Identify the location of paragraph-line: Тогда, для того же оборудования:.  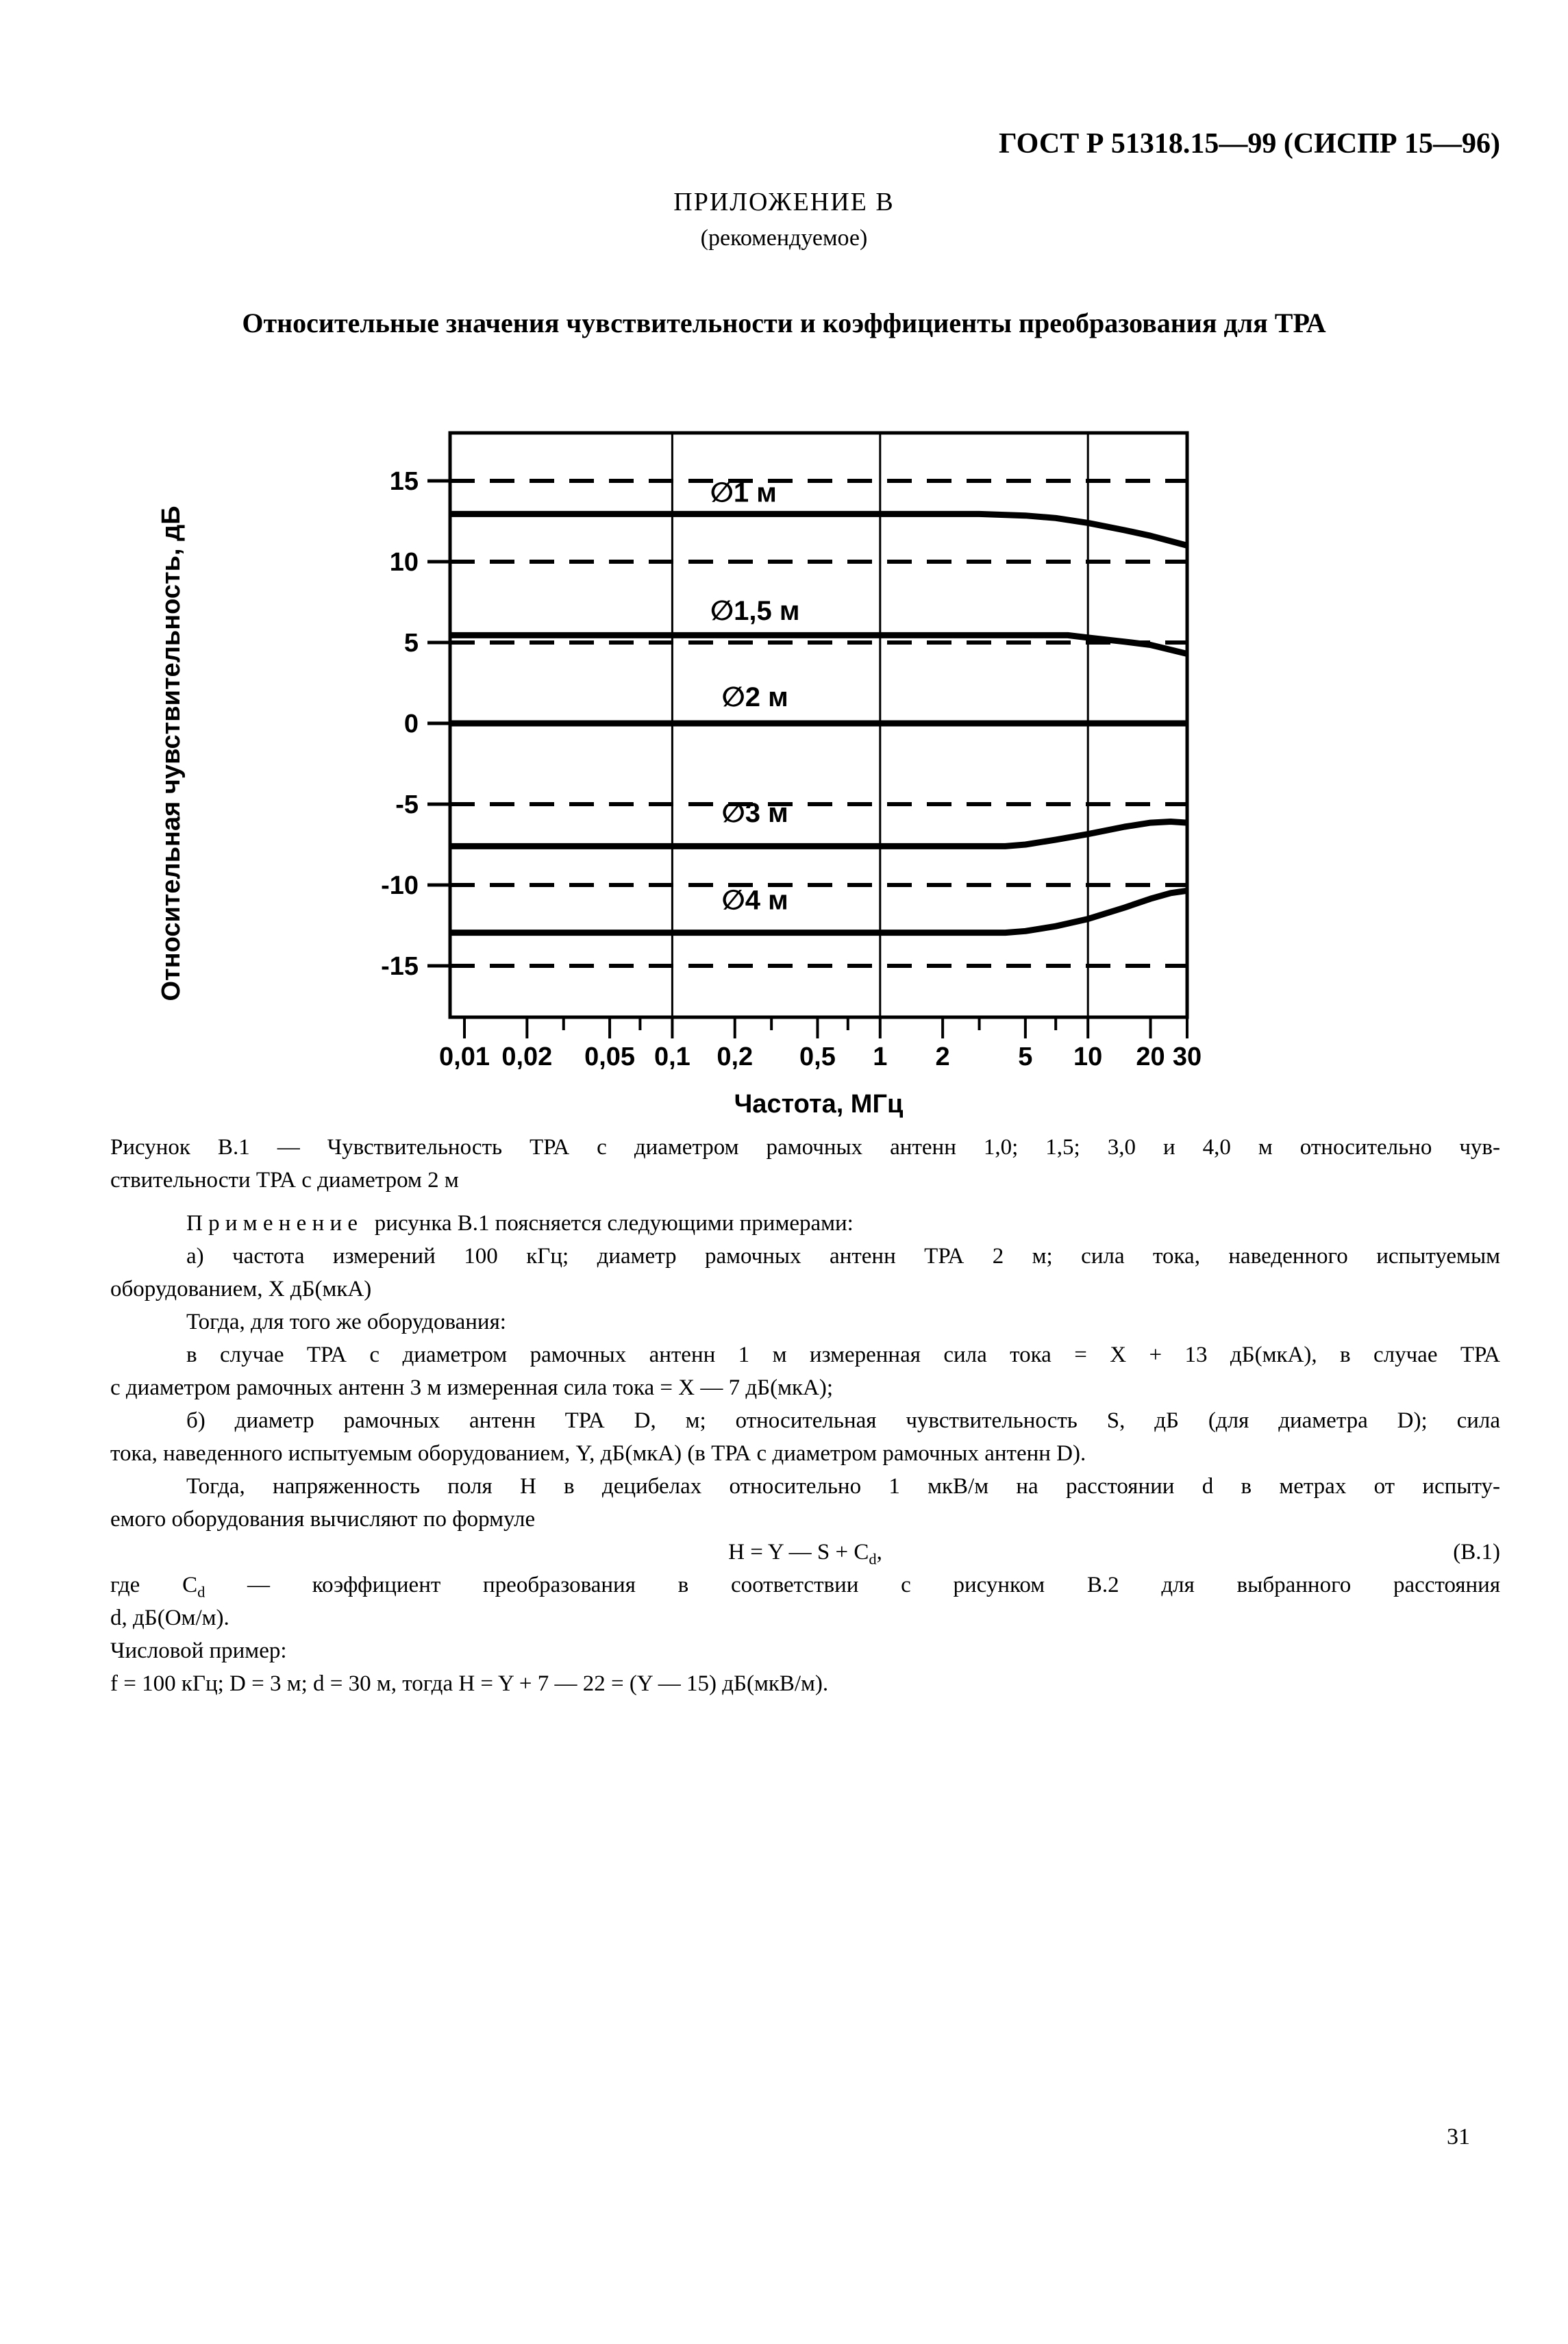
(346, 1322).